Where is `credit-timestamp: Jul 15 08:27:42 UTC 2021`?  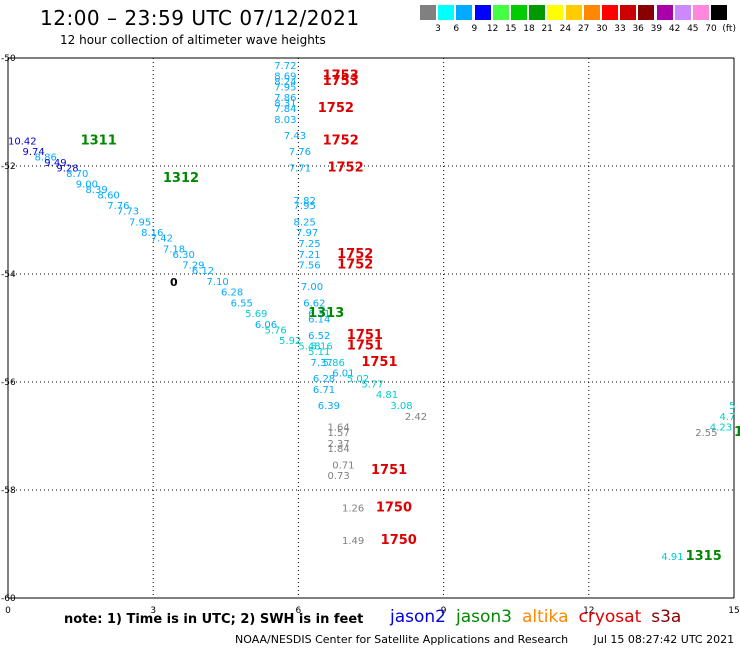 credit-timestamp: Jul 15 08:27:42 UTC 2021 is located at coordinates (664, 639).